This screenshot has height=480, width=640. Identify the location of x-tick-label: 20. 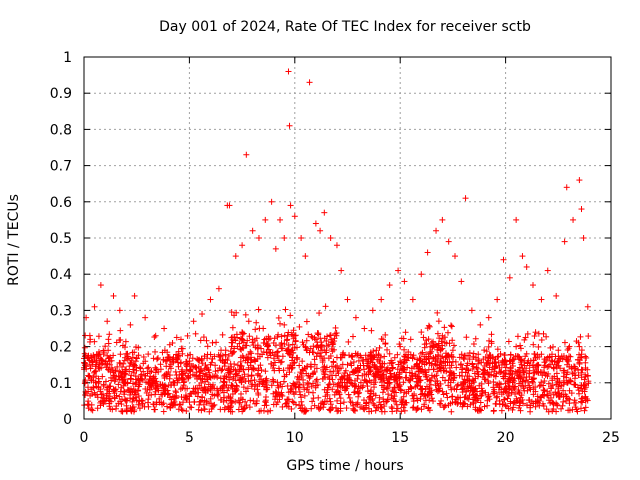
(506, 438).